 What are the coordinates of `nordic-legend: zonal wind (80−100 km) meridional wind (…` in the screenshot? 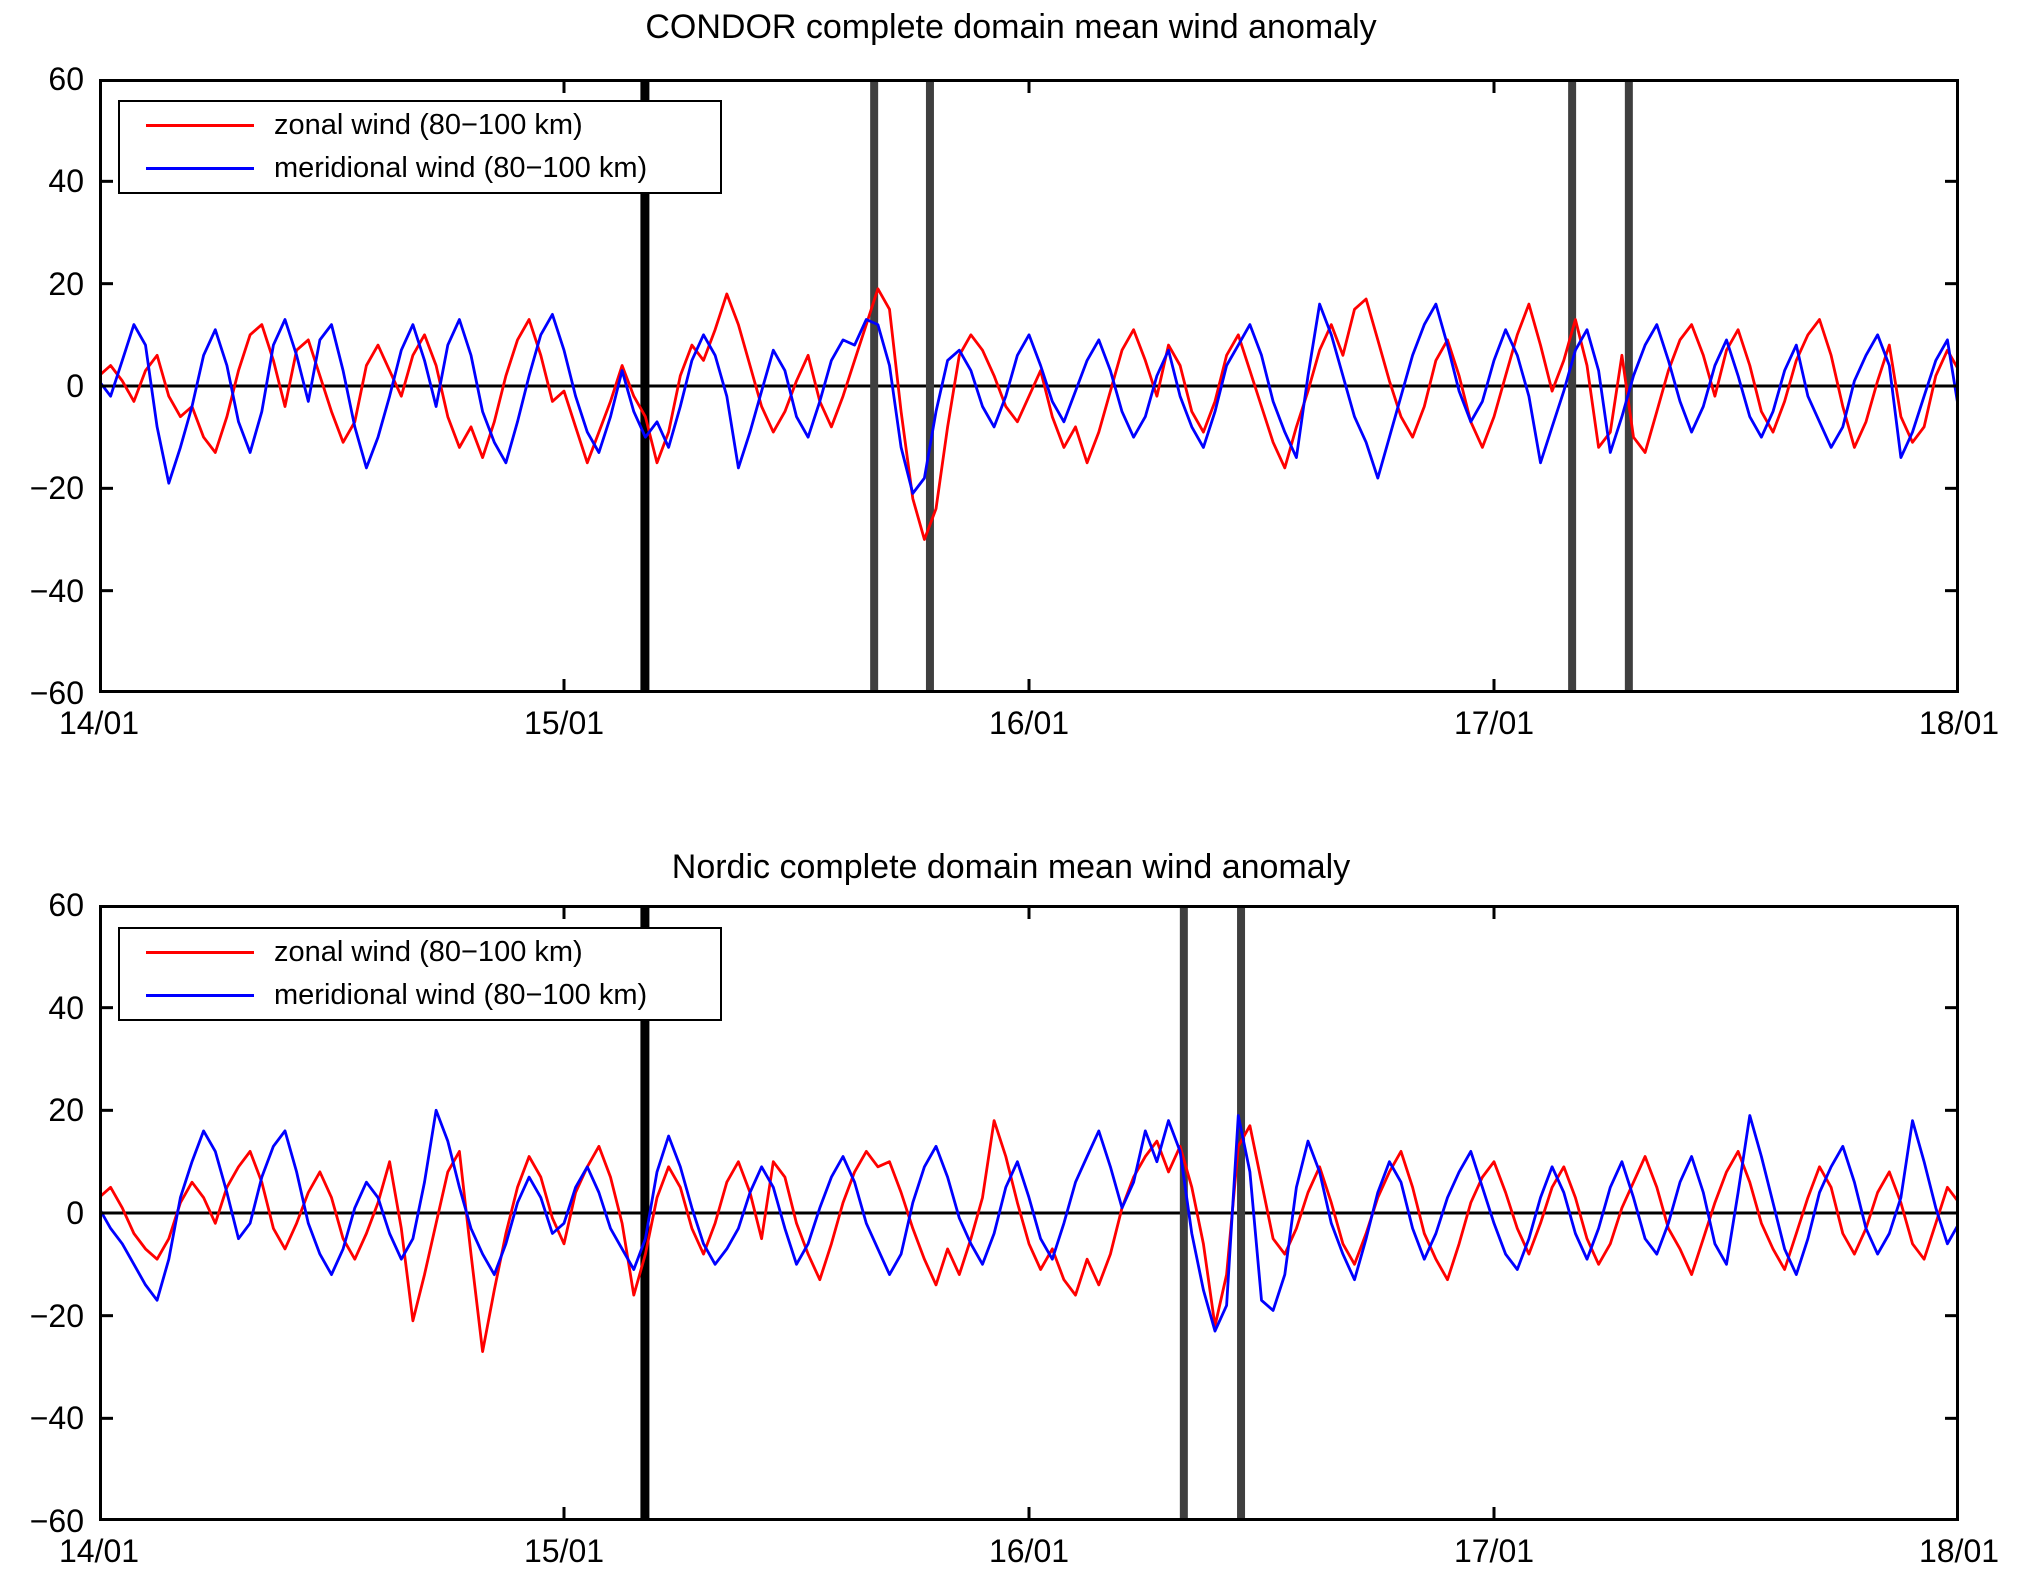 It's located at (420, 974).